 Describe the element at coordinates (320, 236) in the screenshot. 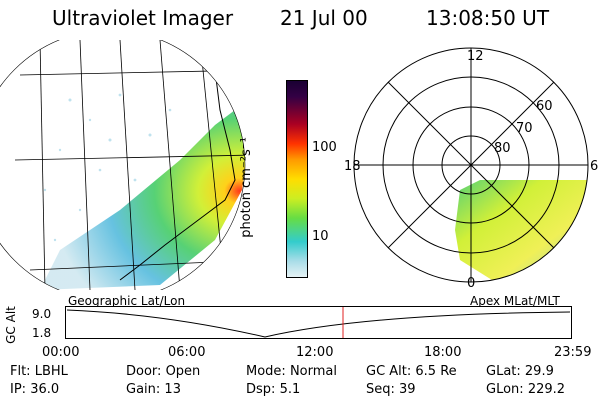

I see `colorbar-tick-10: 10` at that location.